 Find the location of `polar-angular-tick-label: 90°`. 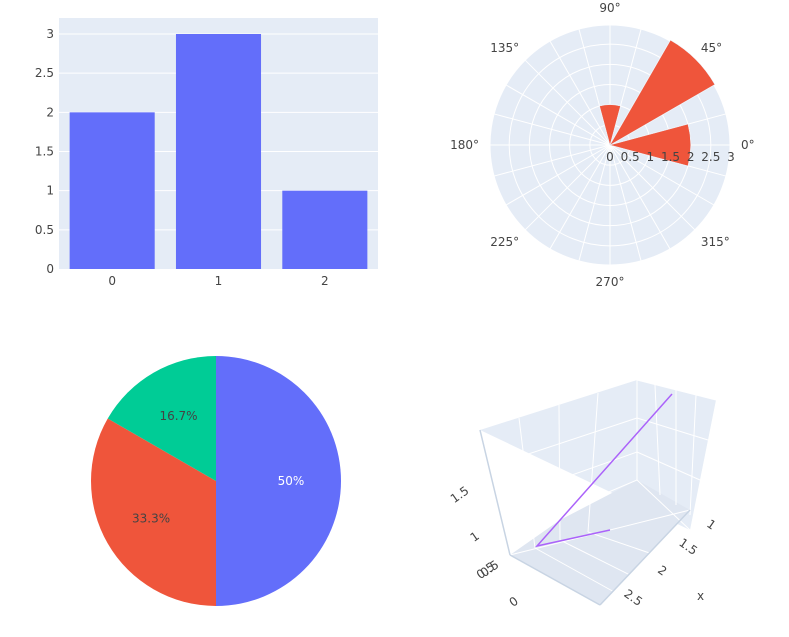

polar-angular-tick-label: 90° is located at coordinates (609, 8).